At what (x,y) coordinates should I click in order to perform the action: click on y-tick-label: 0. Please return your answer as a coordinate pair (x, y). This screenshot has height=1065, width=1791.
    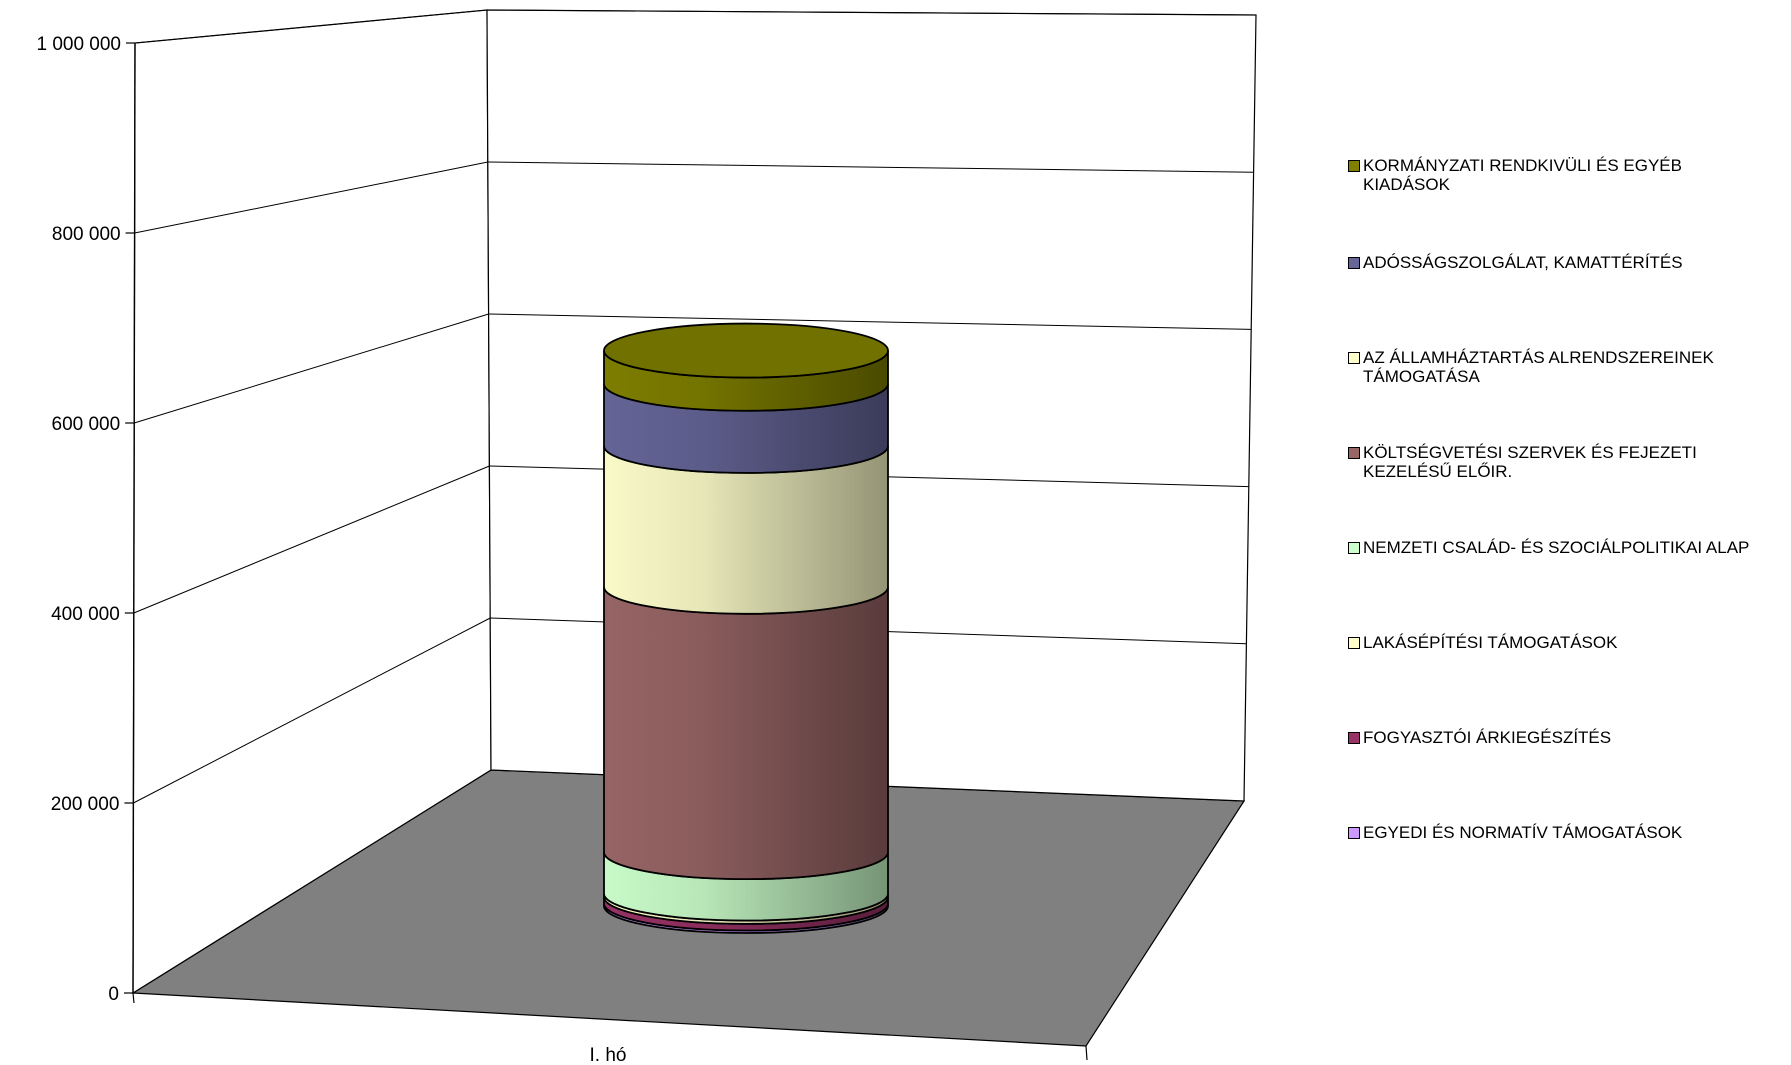
    Looking at the image, I should click on (113, 994).